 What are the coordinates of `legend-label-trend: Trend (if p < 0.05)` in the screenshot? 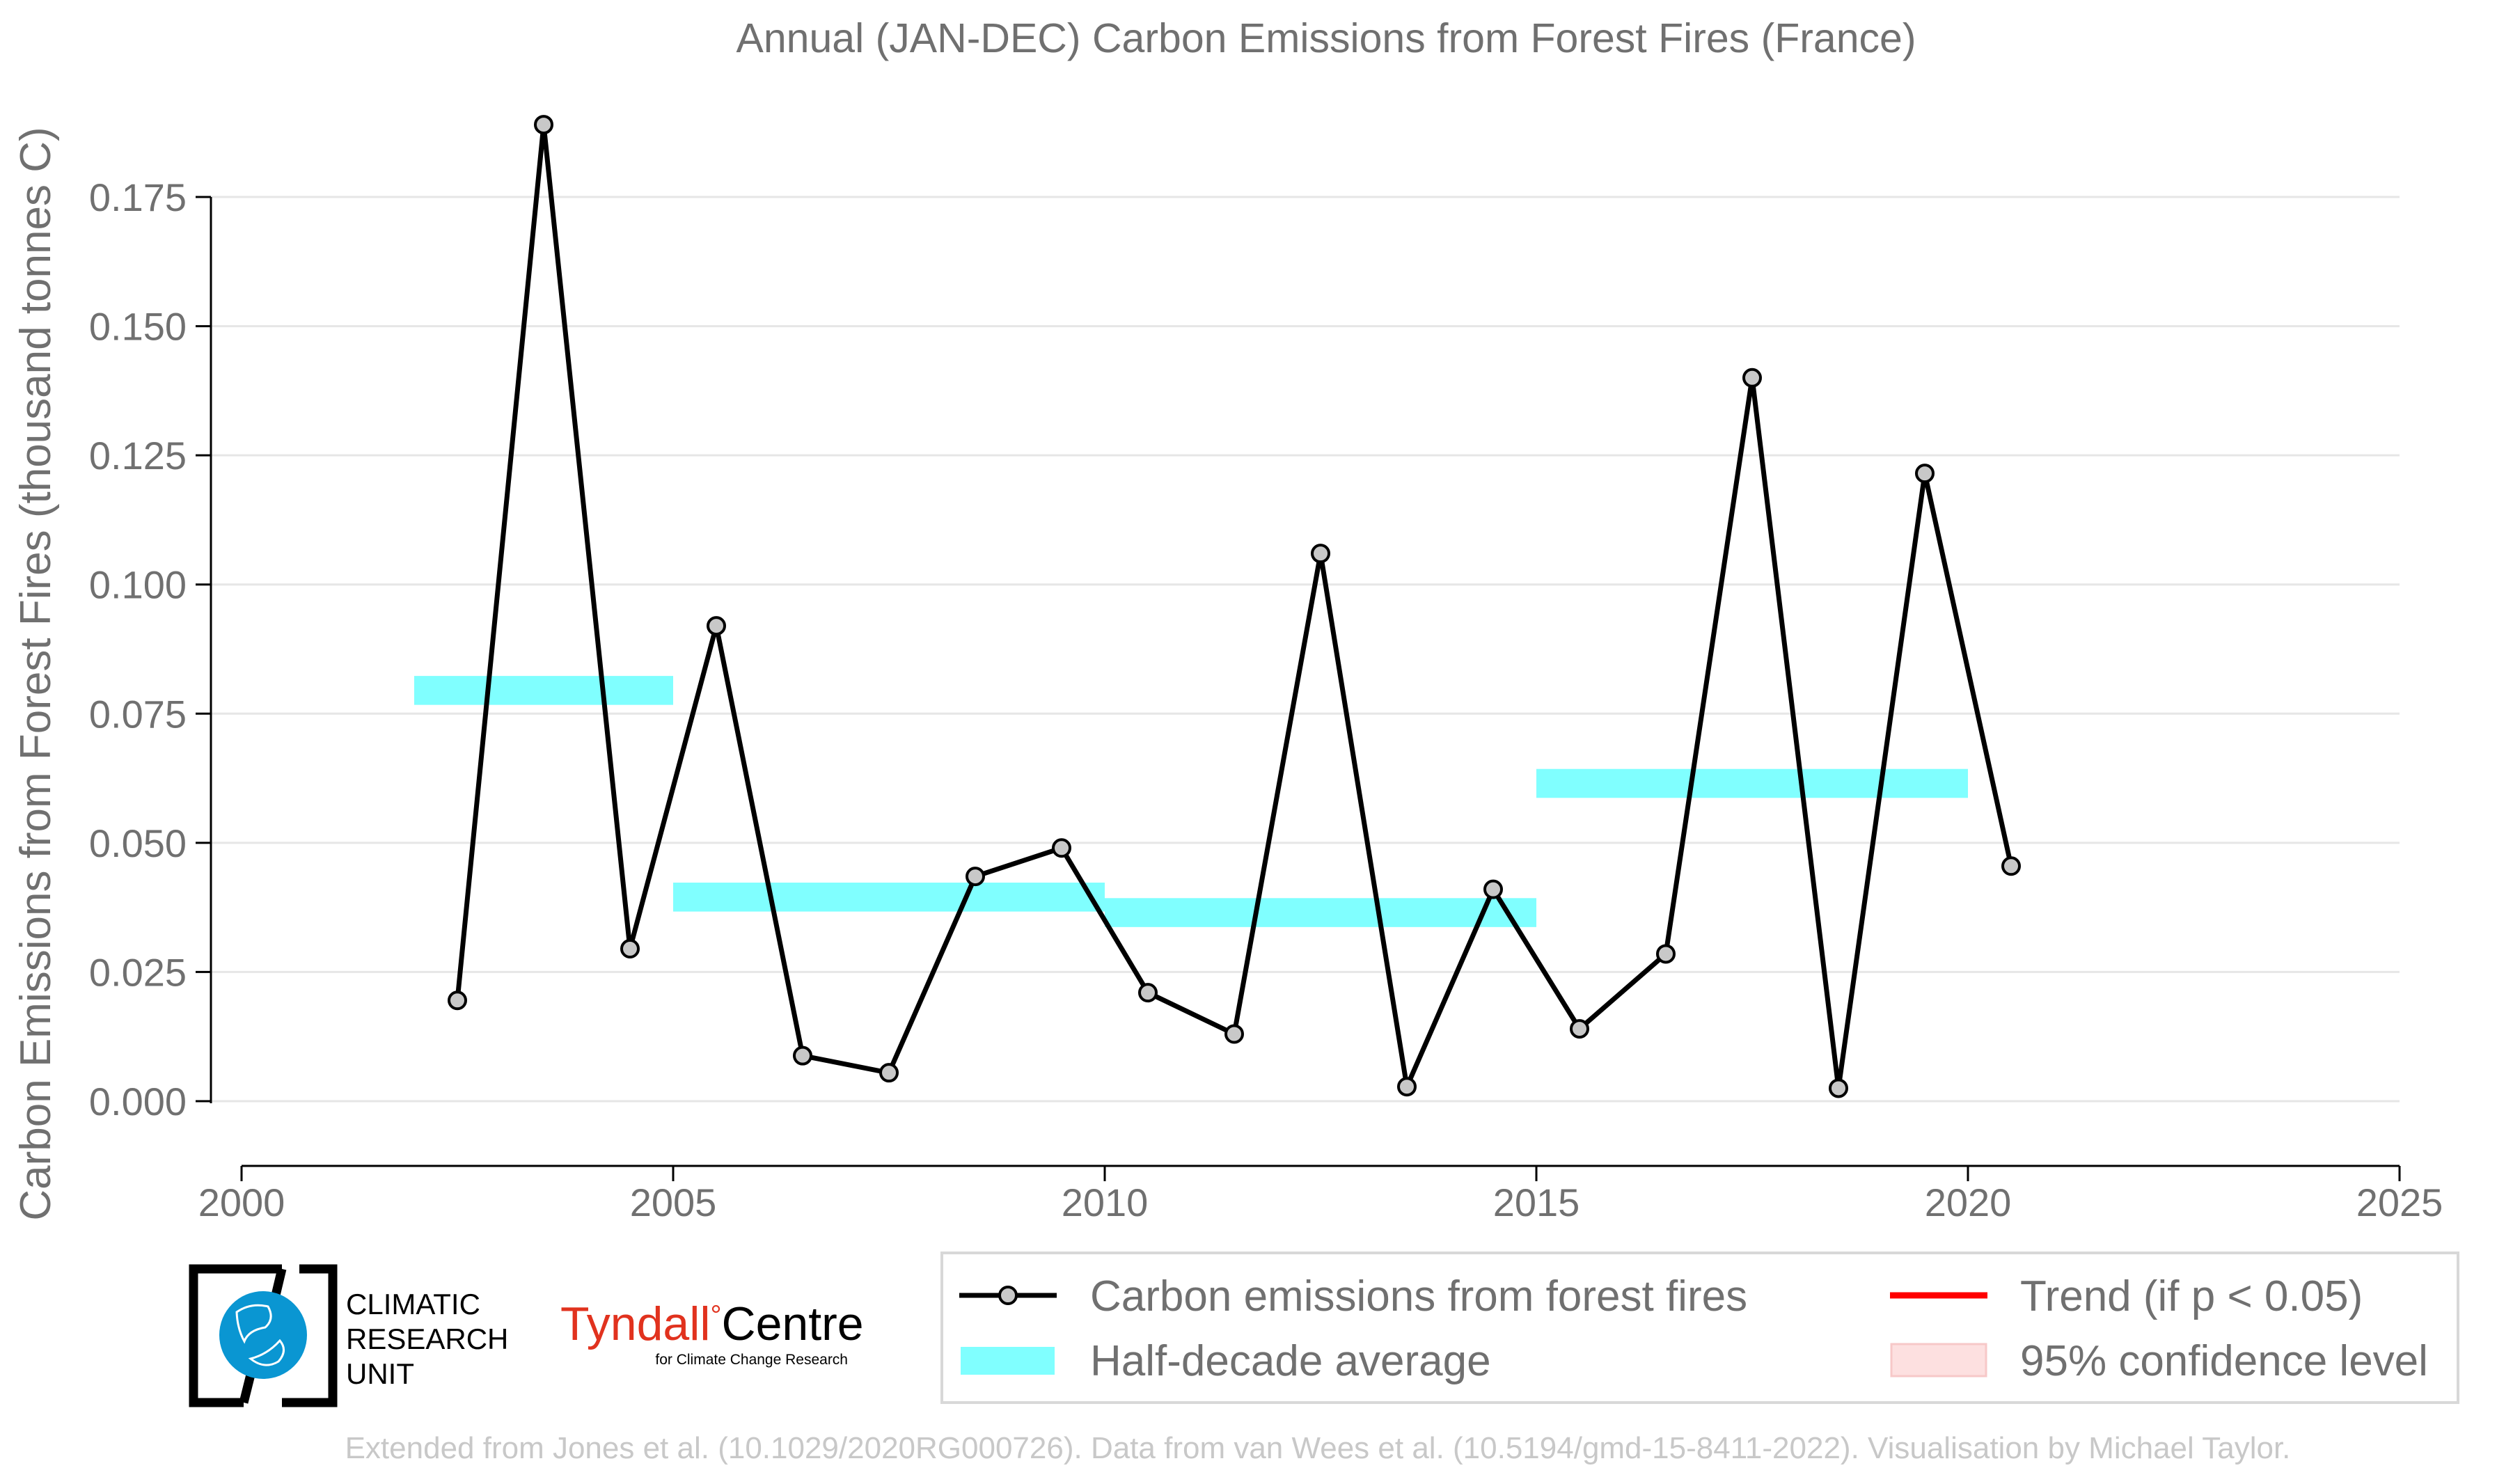 It's located at (2191, 1296).